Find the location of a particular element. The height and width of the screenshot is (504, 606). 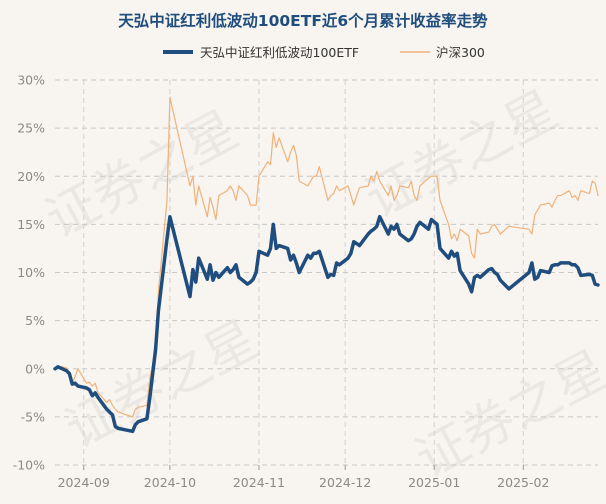

legend-label: 沪深300 is located at coordinates (460, 52).